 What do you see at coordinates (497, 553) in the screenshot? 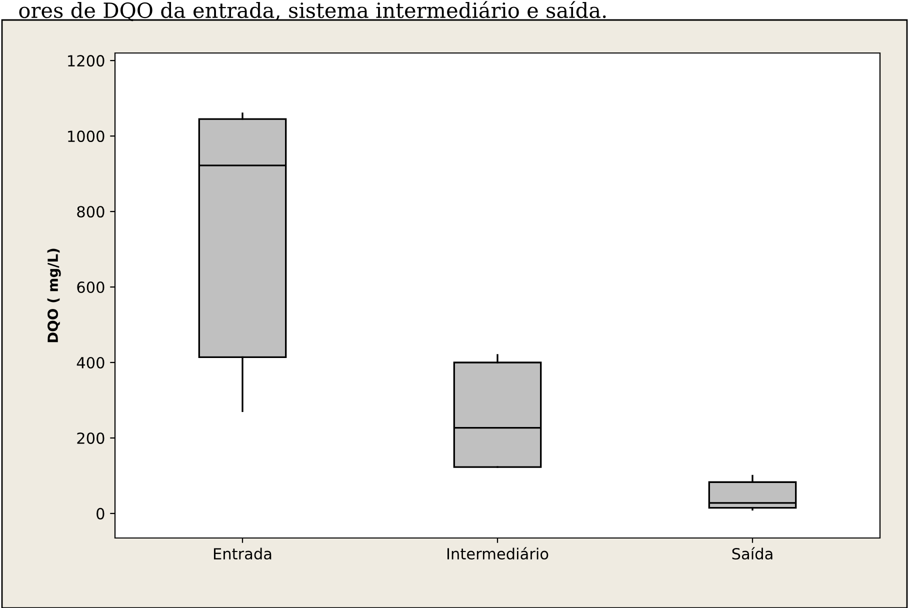
I see `x-tick-label: Intermediário` at bounding box center [497, 553].